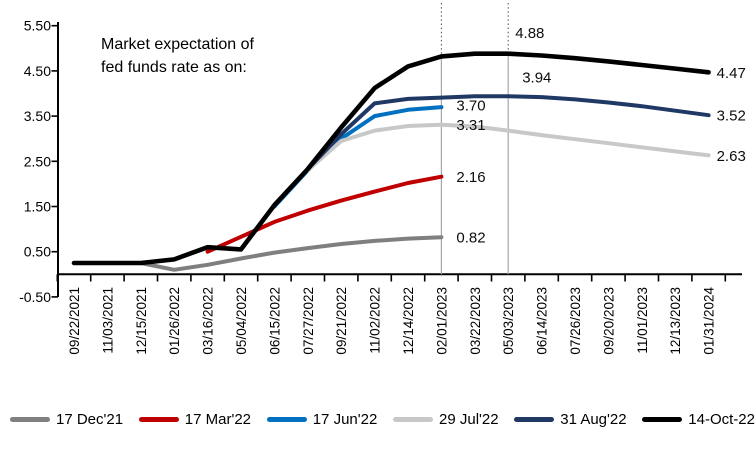 The height and width of the screenshot is (450, 755). I want to click on data-label: 4.47, so click(731, 73).